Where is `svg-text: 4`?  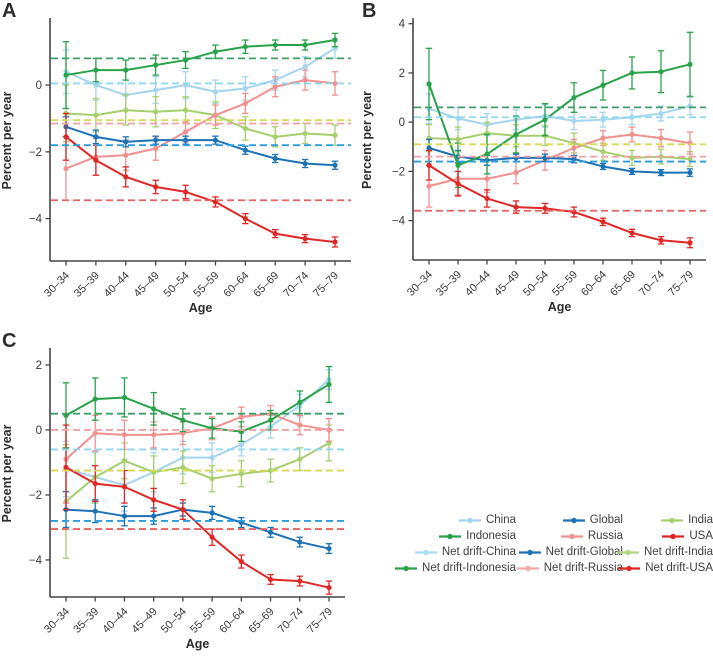
svg-text: 4 is located at coordinates (402, 25).